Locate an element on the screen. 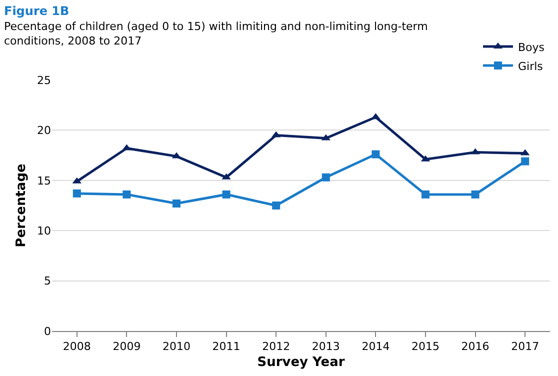  x-tick-label: 2014 is located at coordinates (376, 347).